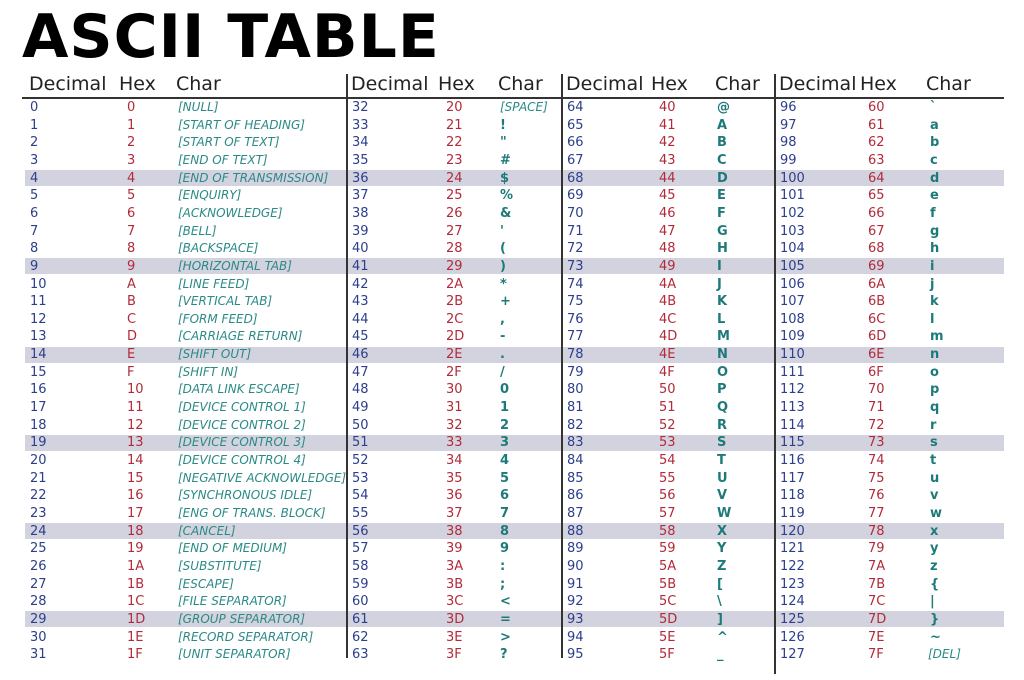  What do you see at coordinates (721, 319) in the screenshot?
I see `char-glyph: L` at bounding box center [721, 319].